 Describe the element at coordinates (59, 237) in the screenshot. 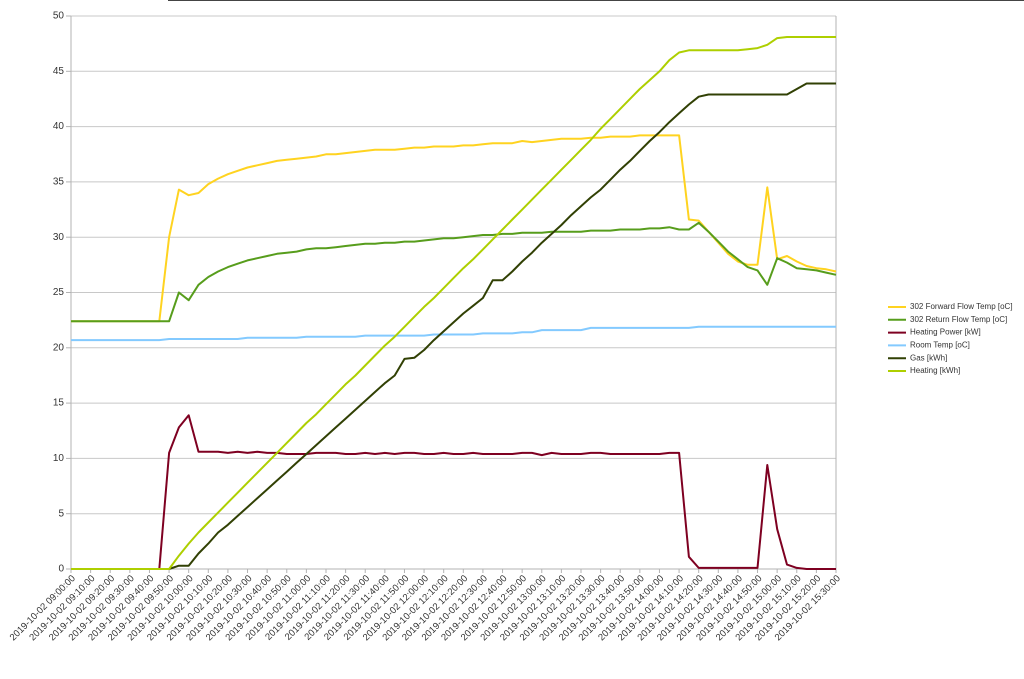

I see `y-tick-label: 30` at that location.